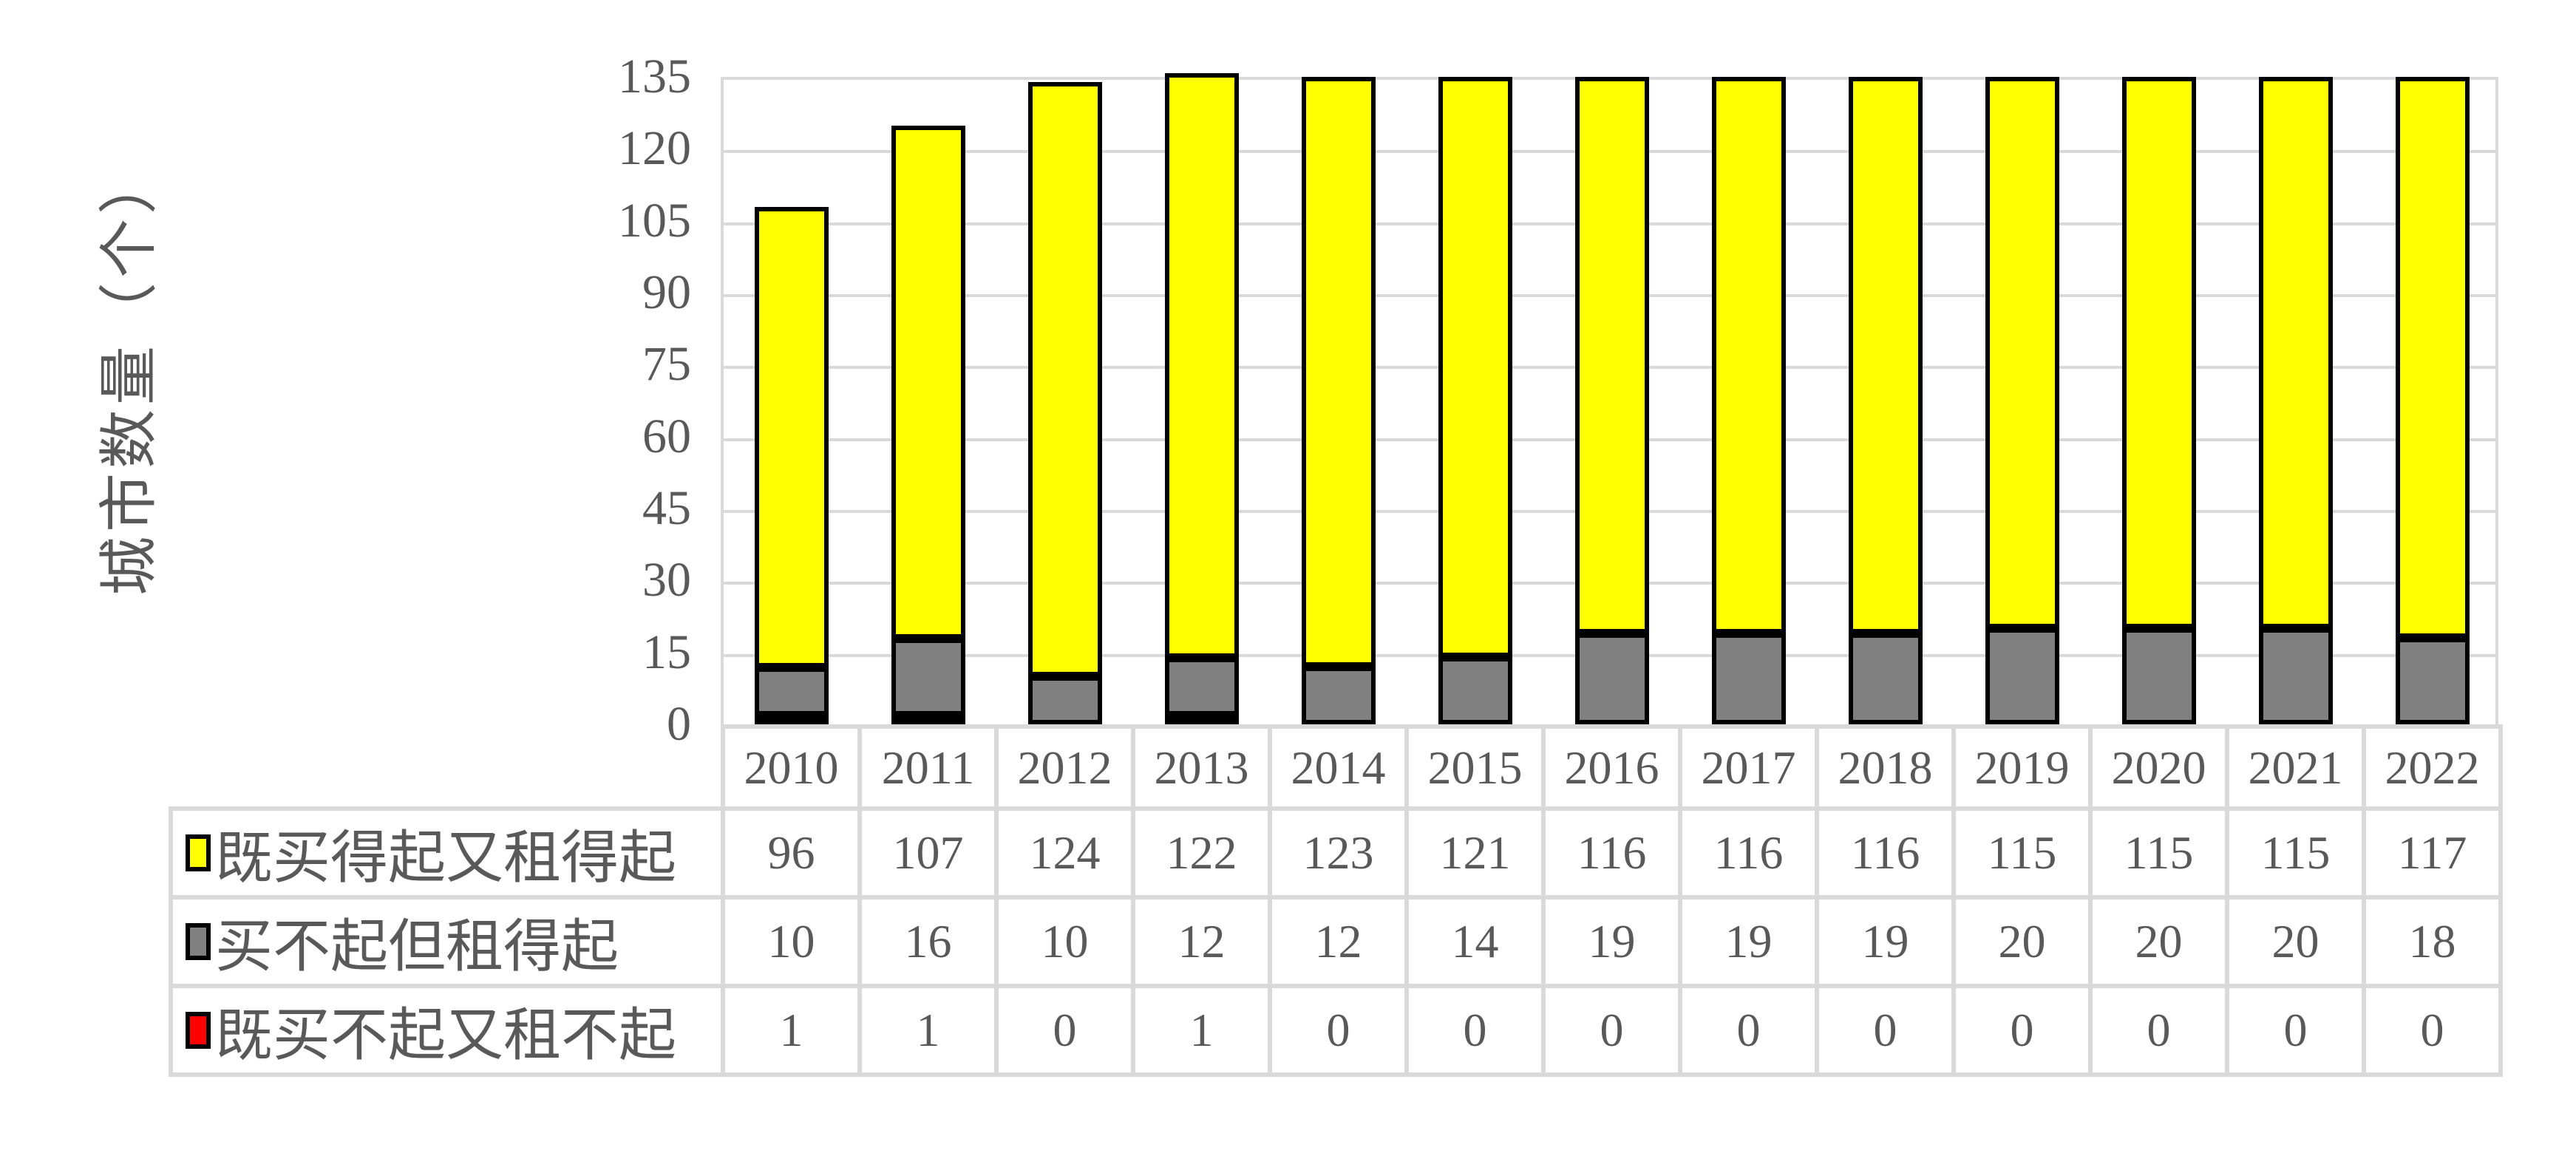  What do you see at coordinates (446, 1035) in the screenshot?
I see `legend-label-neither: 既买不起又租不起` at bounding box center [446, 1035].